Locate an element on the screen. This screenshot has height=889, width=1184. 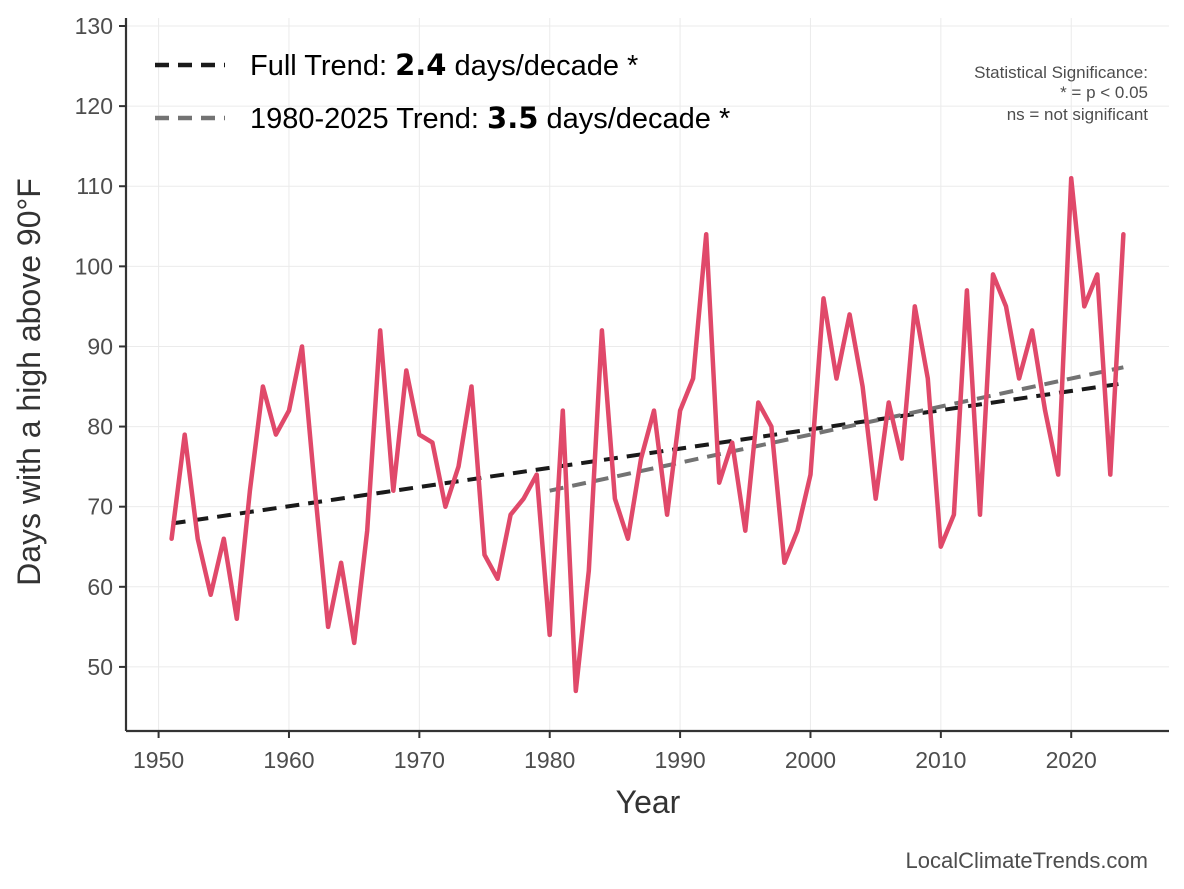
legend-recent-trend-value: 3.5 is located at coordinates (512, 118).